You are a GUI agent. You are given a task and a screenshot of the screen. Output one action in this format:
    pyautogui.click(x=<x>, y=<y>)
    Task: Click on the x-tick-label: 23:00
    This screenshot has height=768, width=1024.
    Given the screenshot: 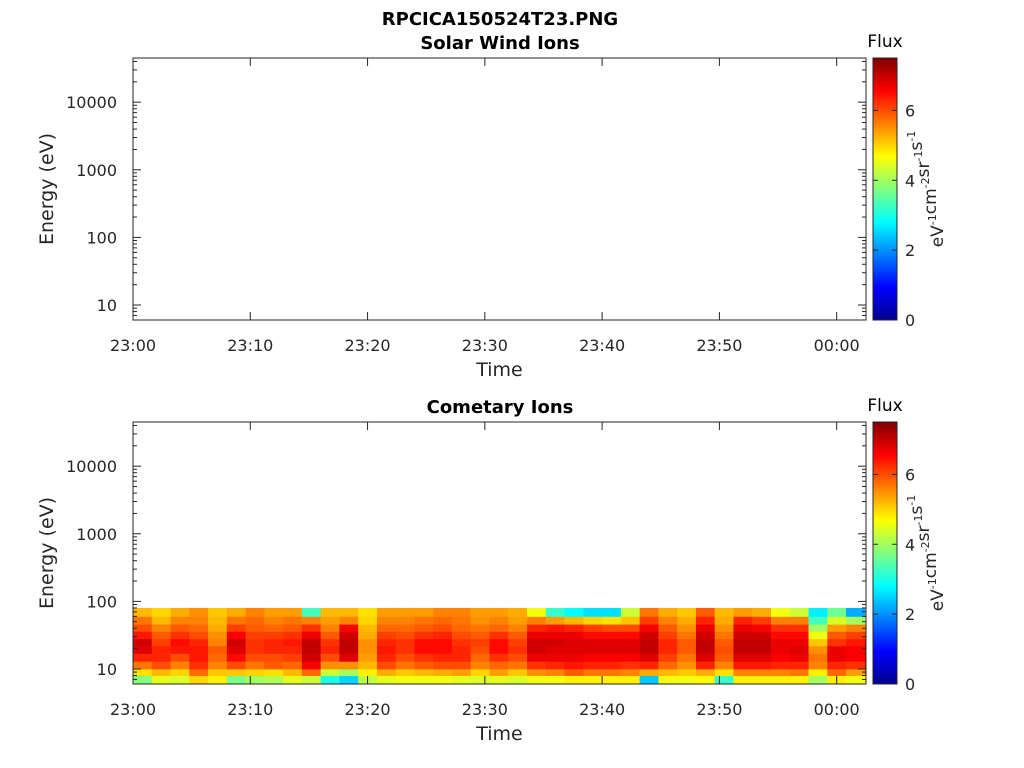 What is the action you would take?
    pyautogui.click(x=133, y=709)
    